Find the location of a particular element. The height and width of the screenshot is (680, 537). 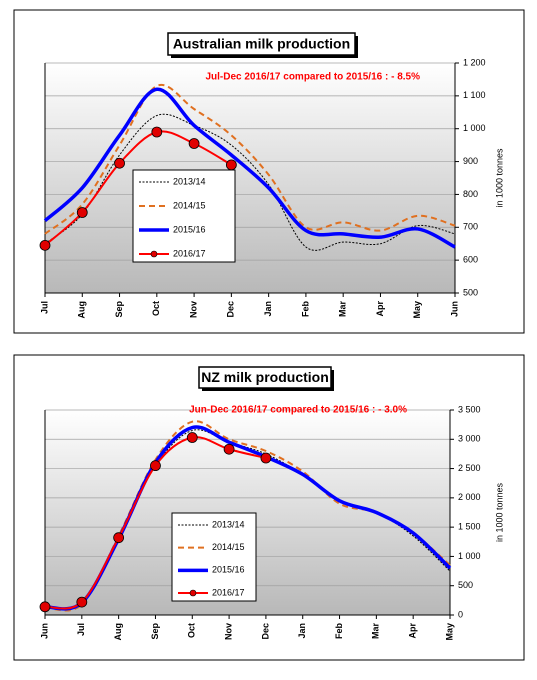

y-tick-label: 3 000 is located at coordinates (469, 439).